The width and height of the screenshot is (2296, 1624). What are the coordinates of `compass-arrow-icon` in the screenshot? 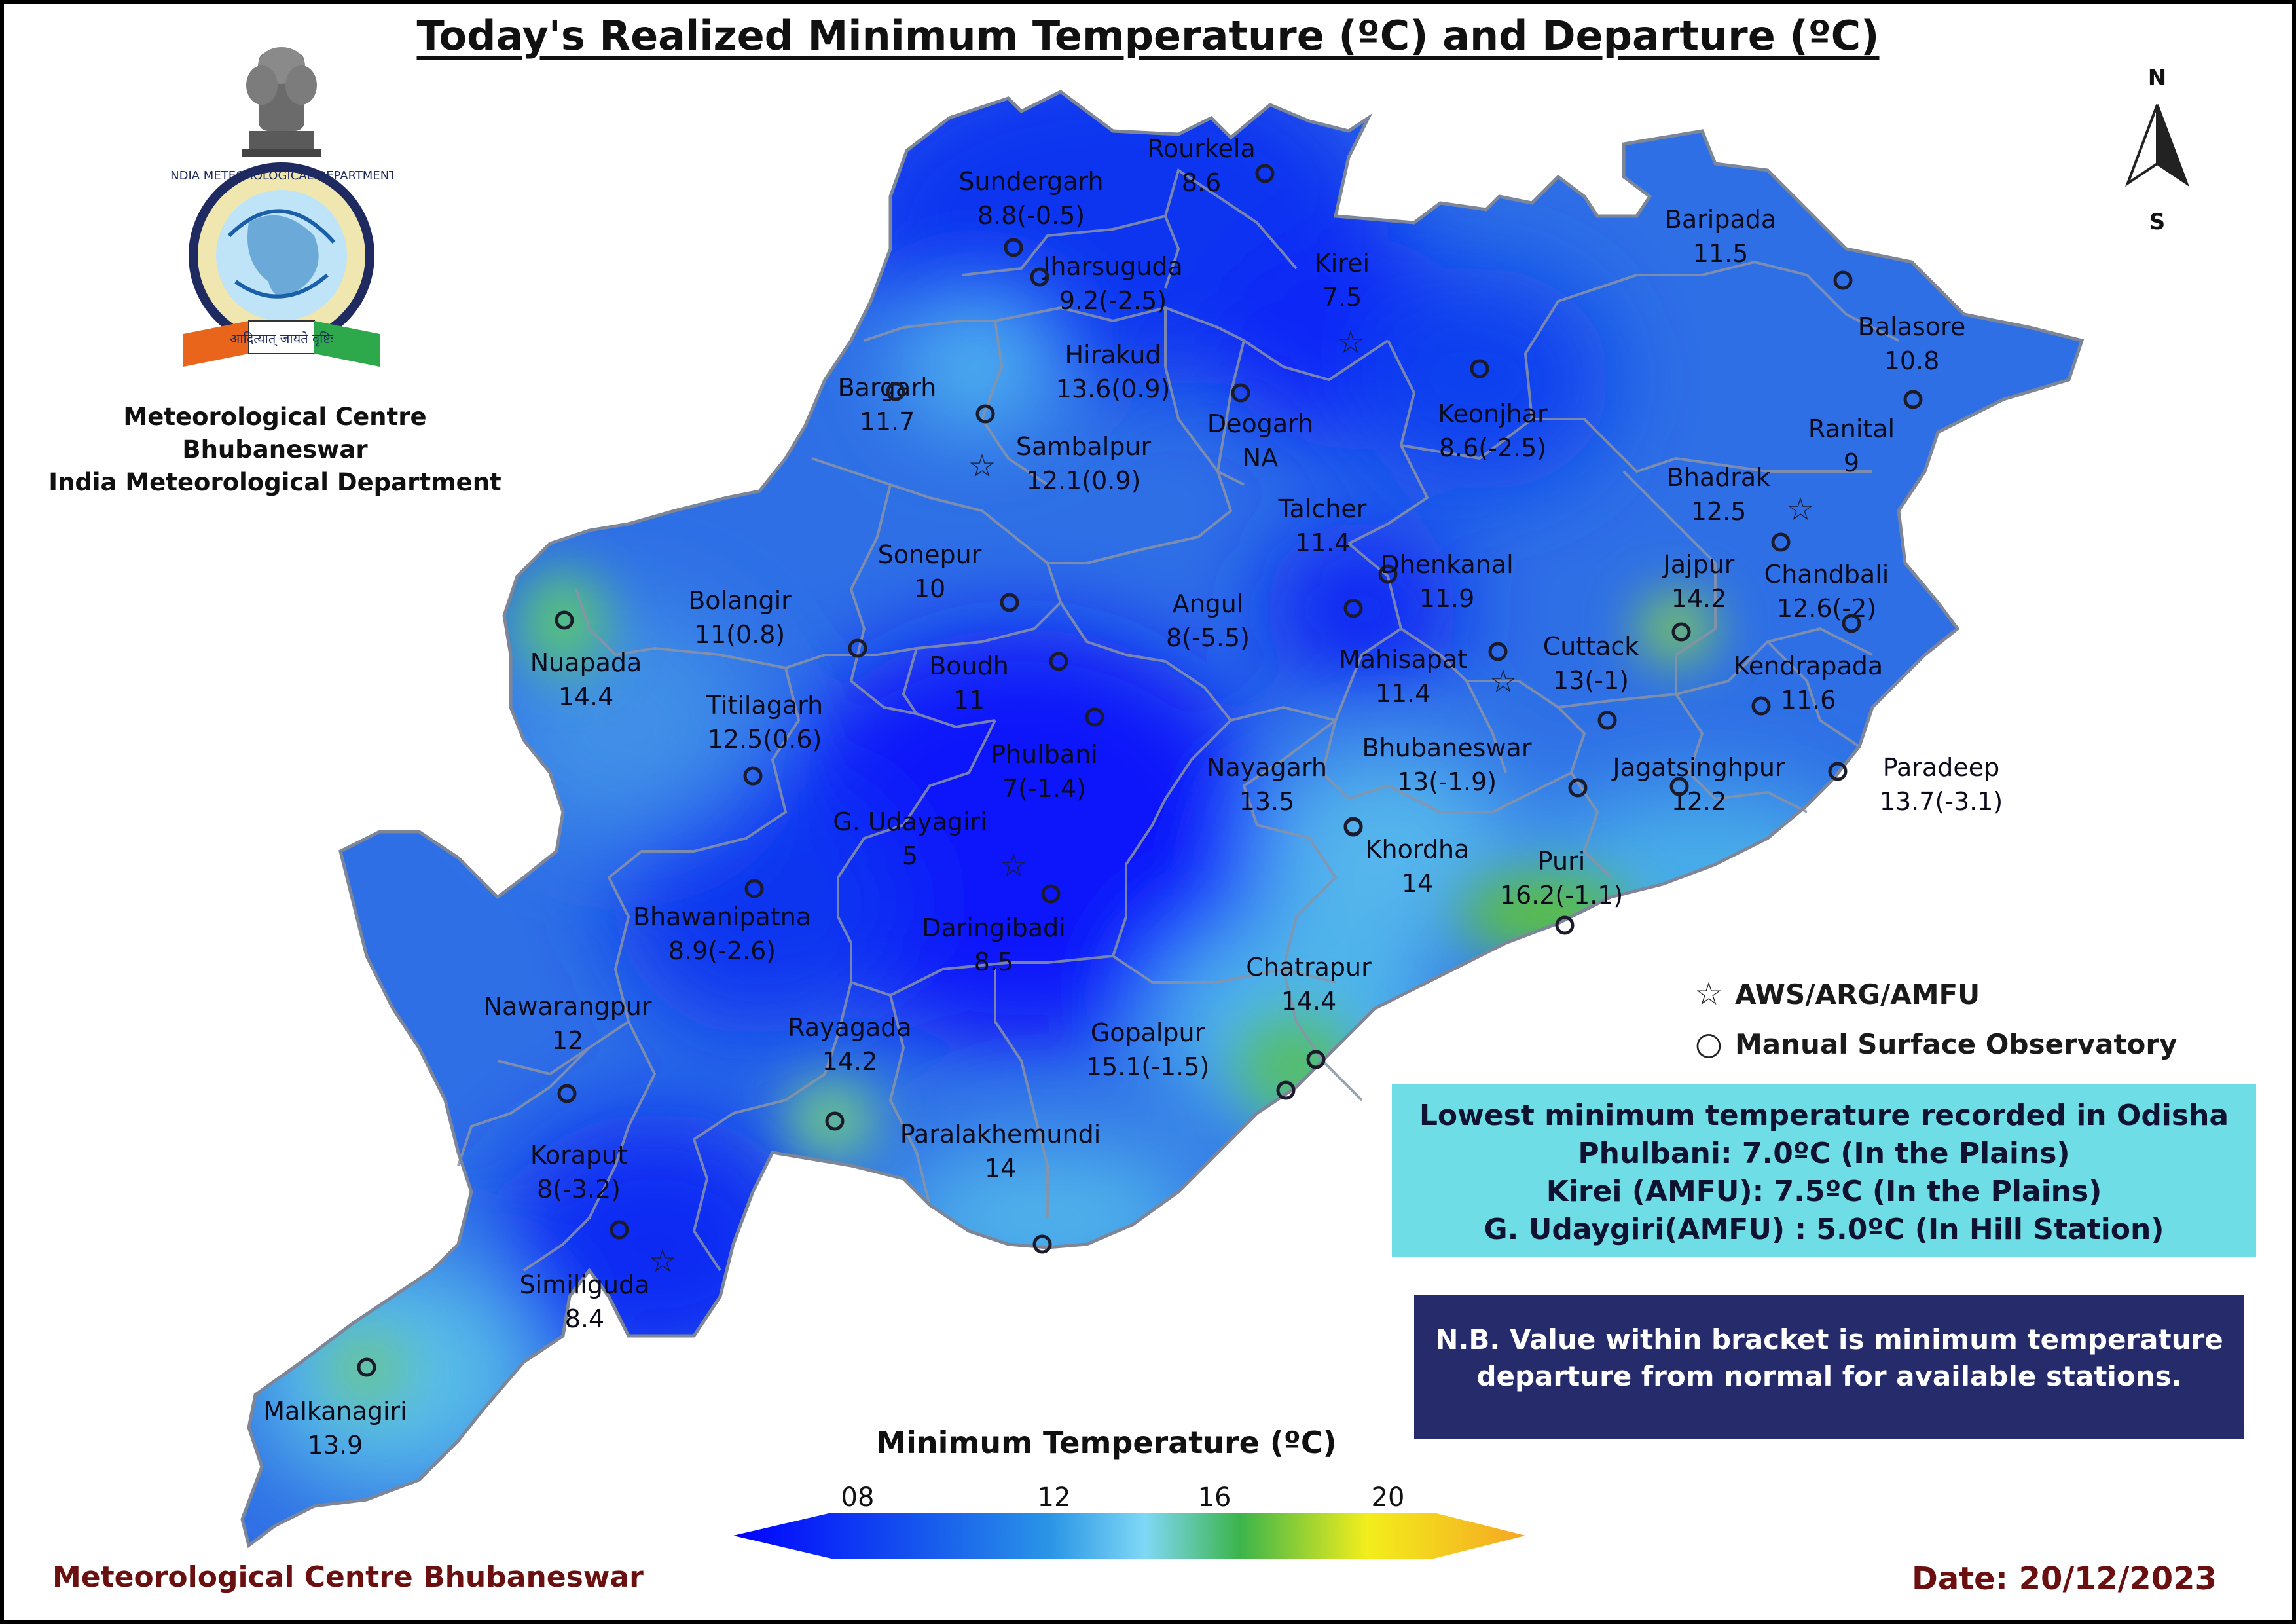 It's located at (2157, 145).